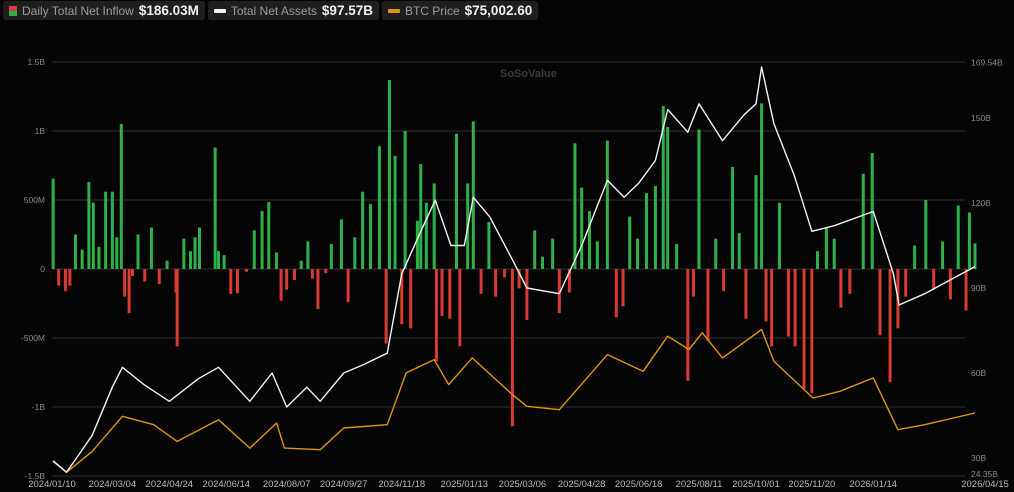  I want to click on left-axis-tick: 1.5B, so click(37, 62).